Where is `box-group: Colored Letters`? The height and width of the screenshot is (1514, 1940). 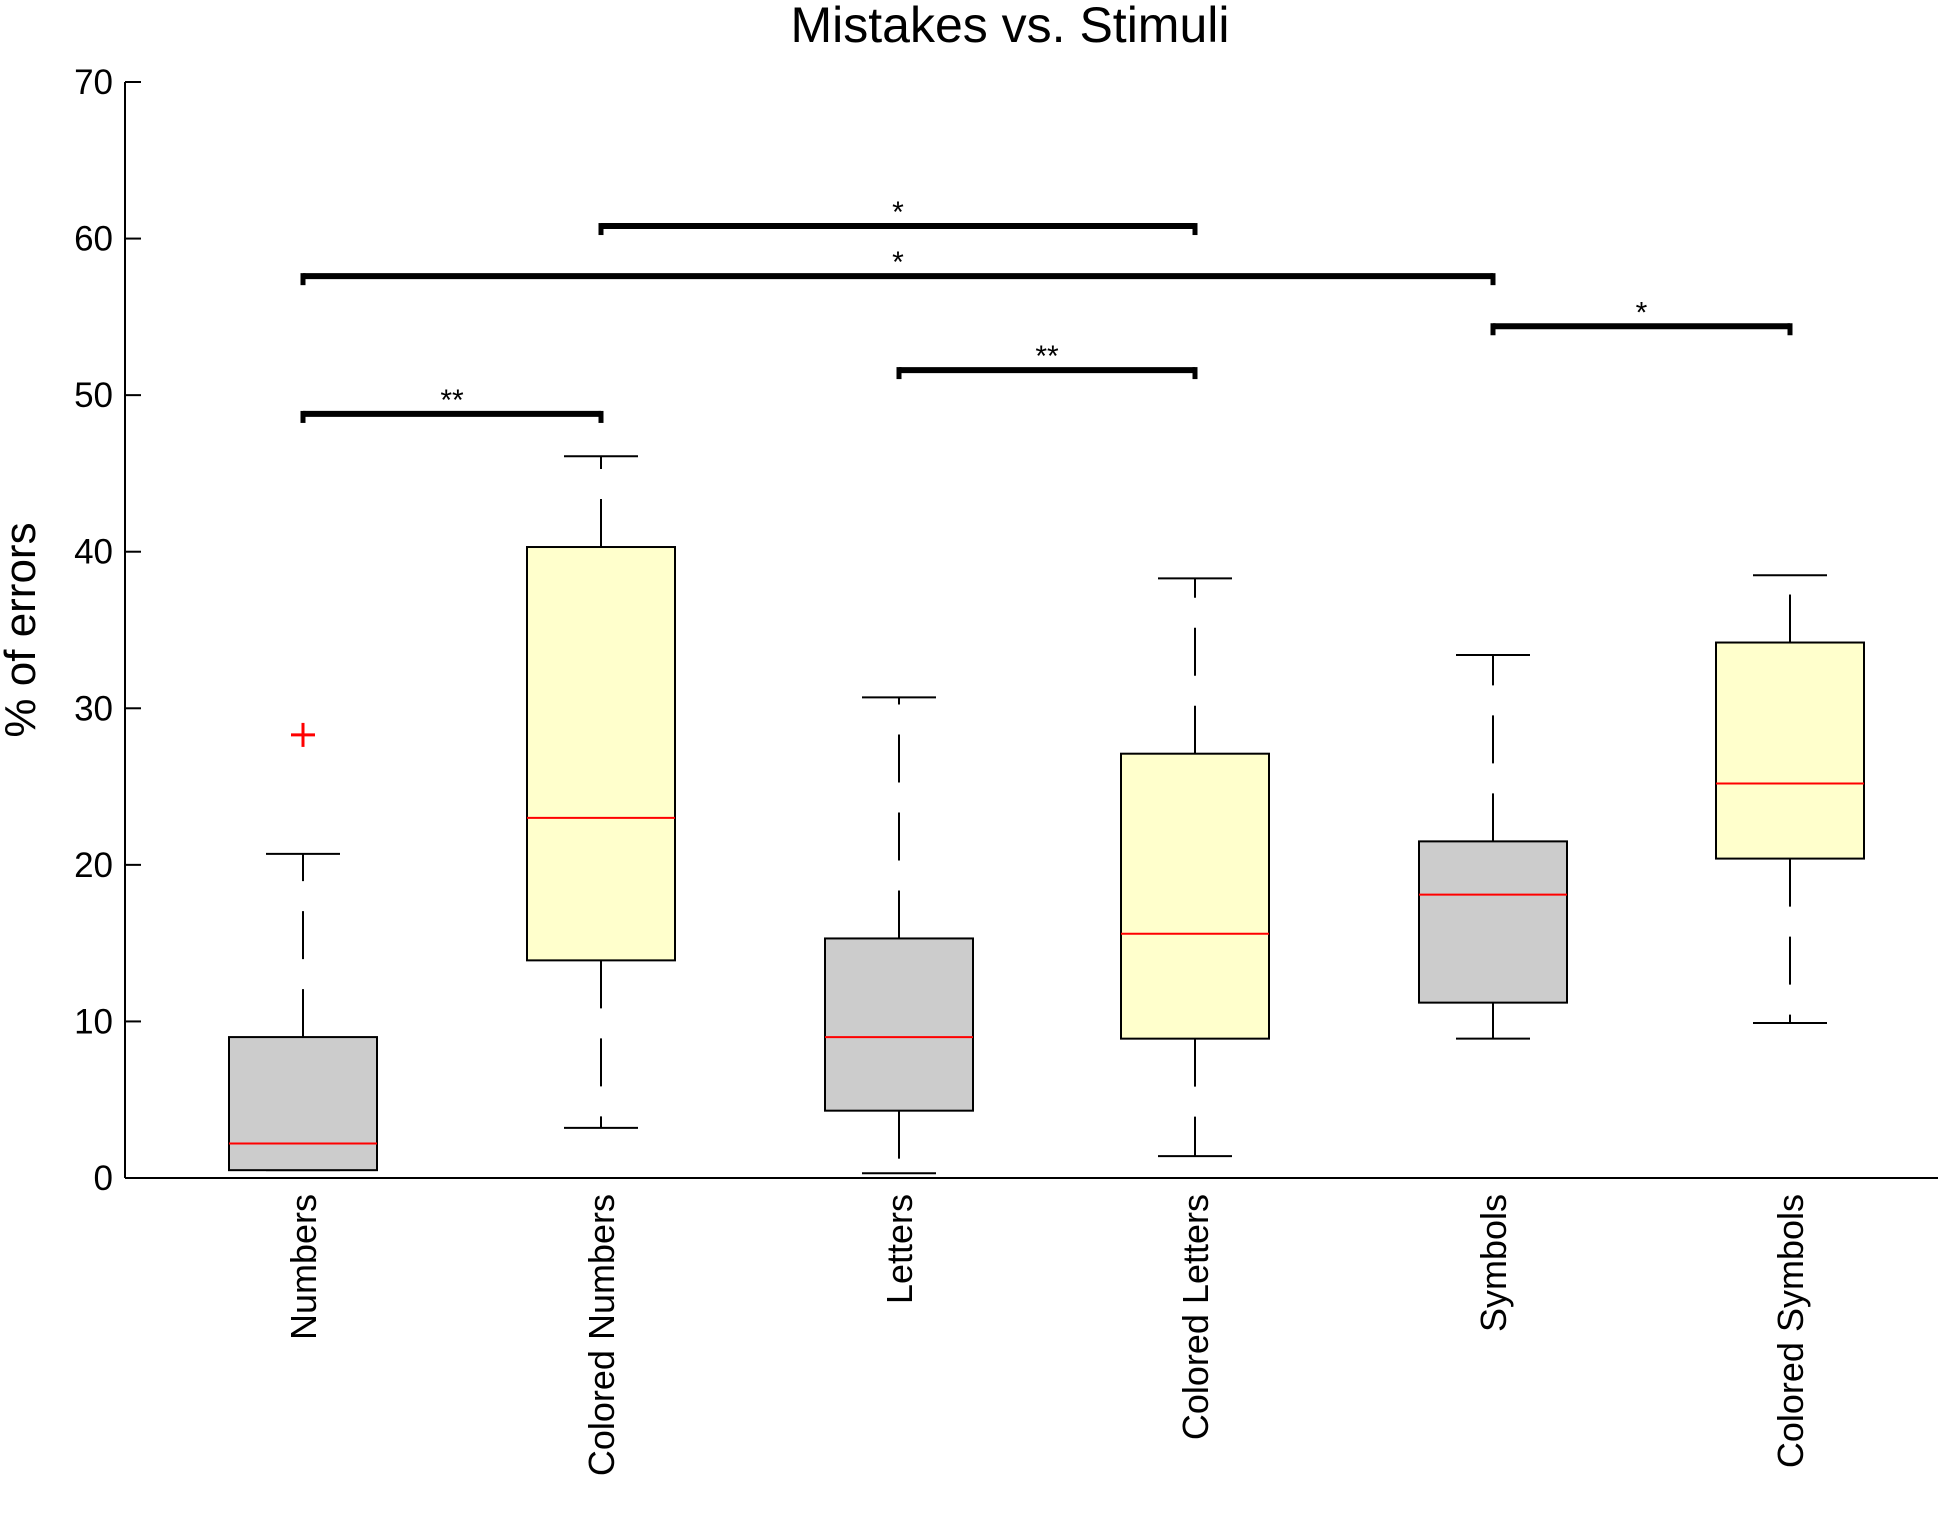 box-group: Colored Letters is located at coordinates (1195, 1008).